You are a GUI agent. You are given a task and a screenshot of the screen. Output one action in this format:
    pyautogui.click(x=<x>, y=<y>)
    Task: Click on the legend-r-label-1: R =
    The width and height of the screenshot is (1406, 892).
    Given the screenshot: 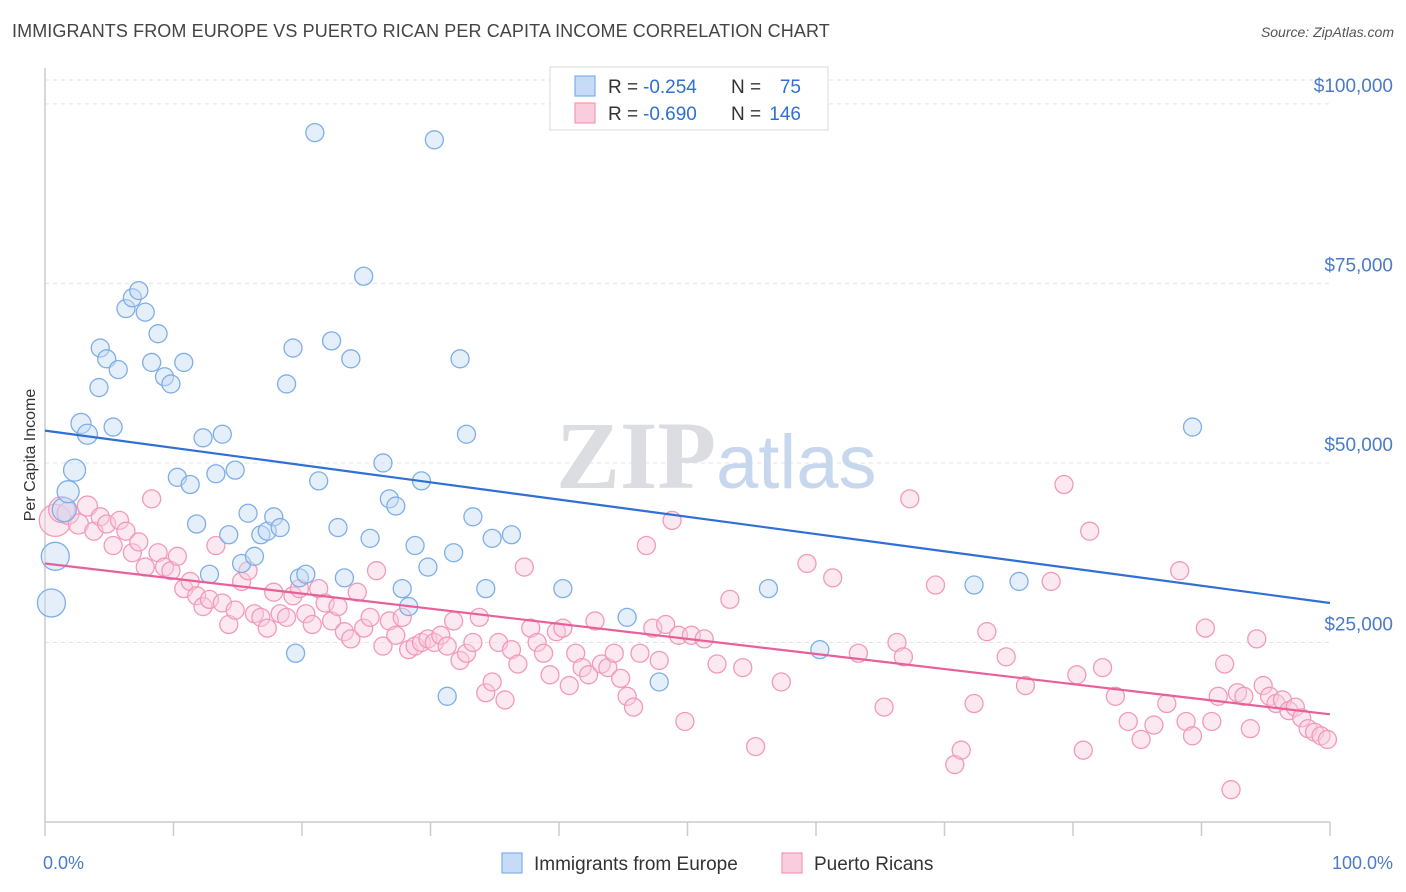 What is the action you would take?
    pyautogui.click(x=623, y=114)
    